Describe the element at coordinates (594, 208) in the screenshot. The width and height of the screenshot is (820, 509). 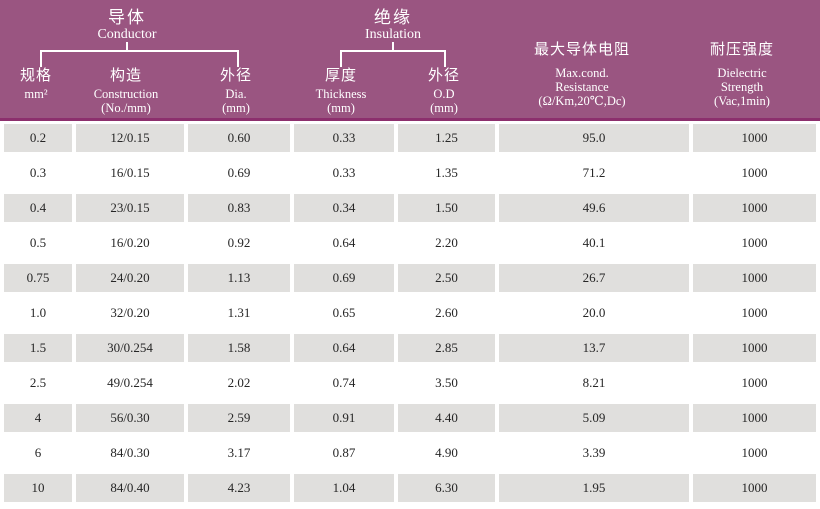
I see `table-cell: 49.6` at that location.